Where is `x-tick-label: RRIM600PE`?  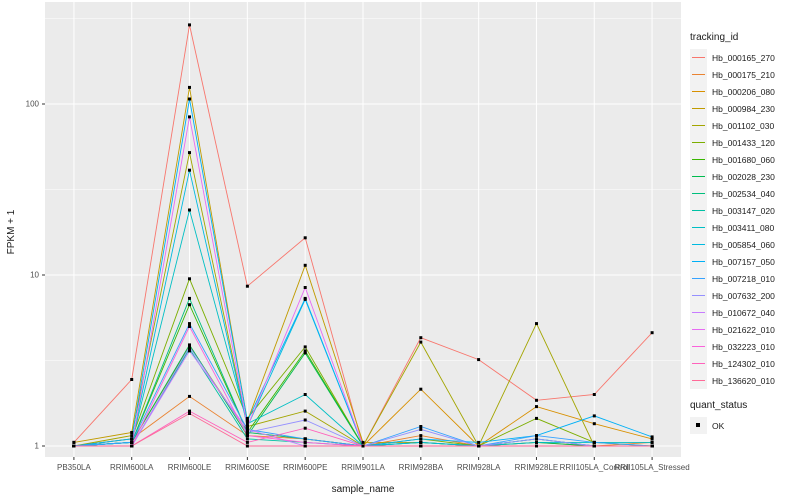
x-tick-label: RRIM600PE is located at coordinates (305, 467).